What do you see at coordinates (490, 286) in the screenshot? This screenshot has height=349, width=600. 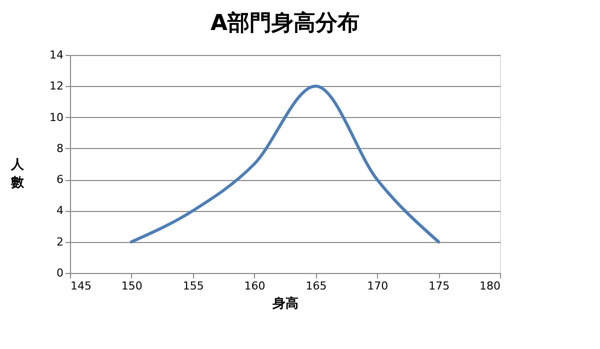 I see `x-tick-label: 180` at bounding box center [490, 286].